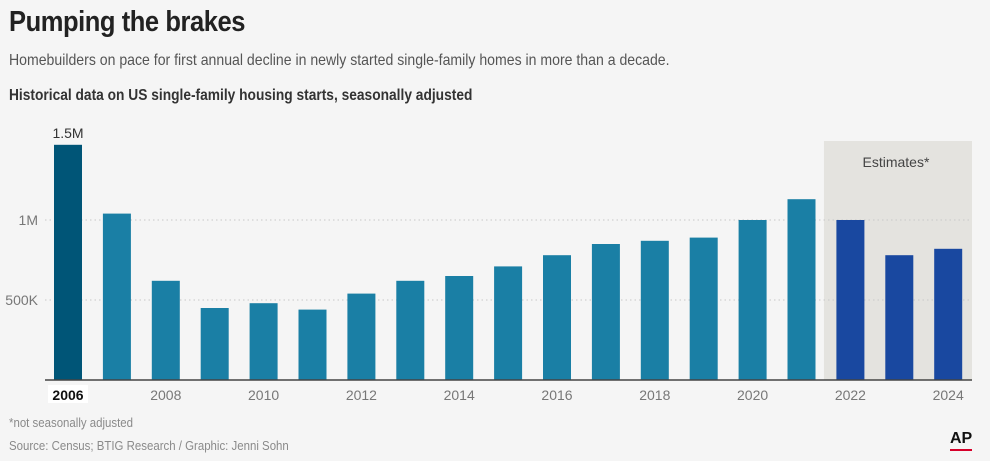 This screenshot has width=990, height=461. I want to click on bar-2010, so click(263, 341).